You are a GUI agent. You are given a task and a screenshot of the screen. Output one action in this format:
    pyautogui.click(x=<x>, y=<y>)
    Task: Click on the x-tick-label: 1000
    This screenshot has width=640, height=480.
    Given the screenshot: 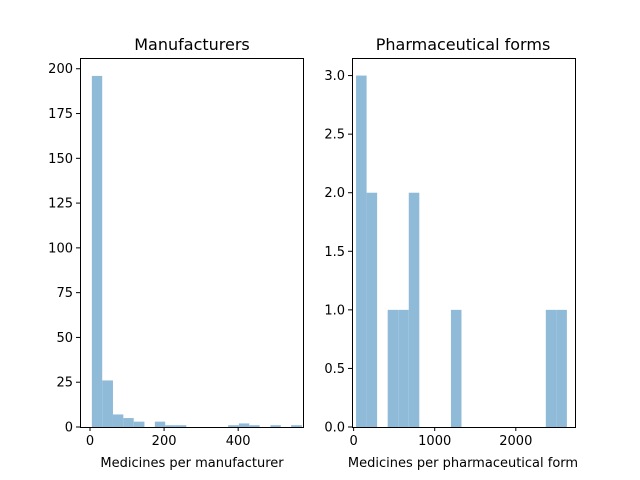 What is the action you would take?
    pyautogui.click(x=434, y=441)
    